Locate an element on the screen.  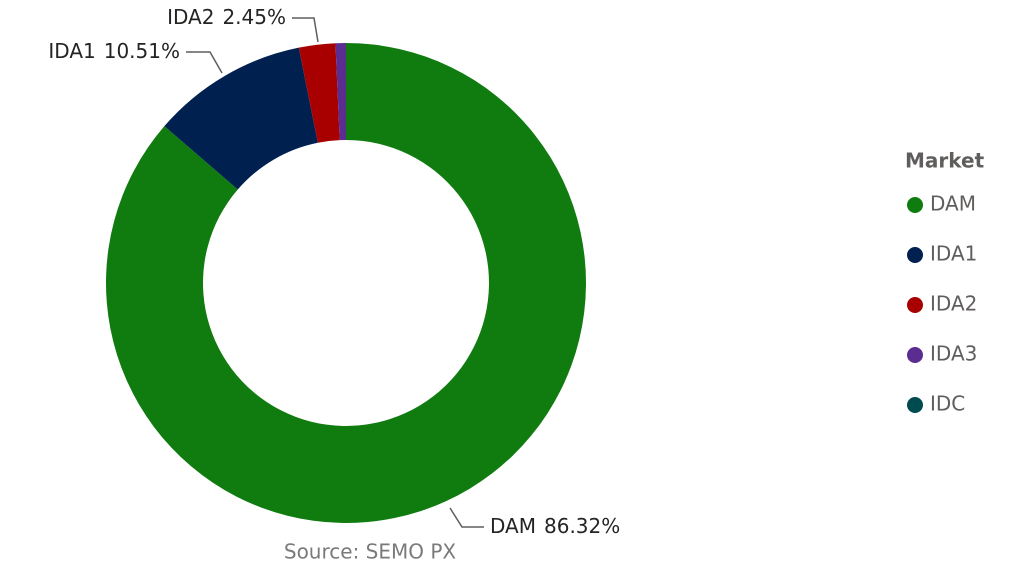
data-label-category: IDA1 is located at coordinates (71, 51).